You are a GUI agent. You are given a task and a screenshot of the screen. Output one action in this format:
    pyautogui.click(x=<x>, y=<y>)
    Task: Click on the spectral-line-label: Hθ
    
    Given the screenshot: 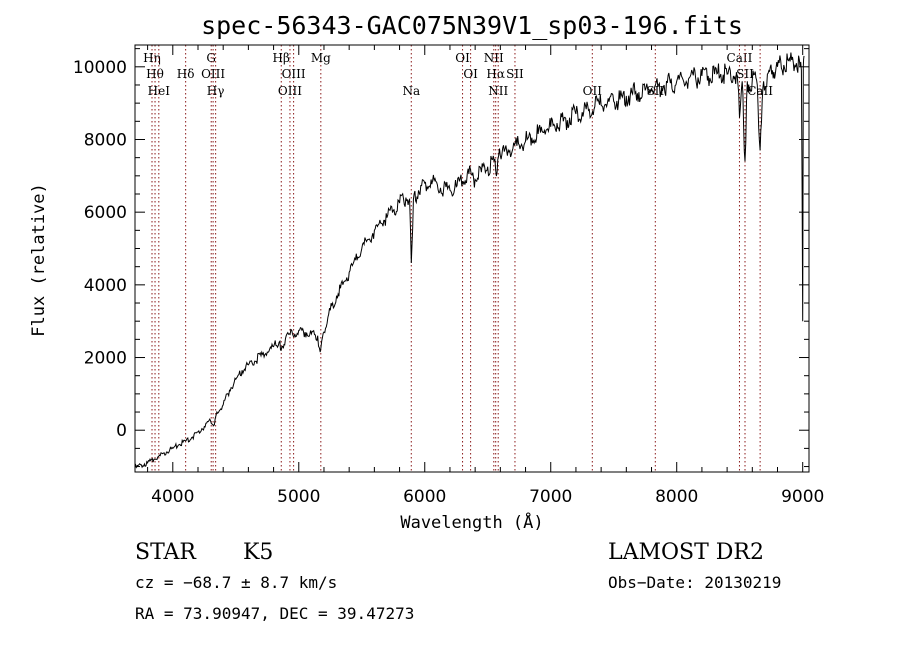 What is the action you would take?
    pyautogui.click(x=155, y=74)
    